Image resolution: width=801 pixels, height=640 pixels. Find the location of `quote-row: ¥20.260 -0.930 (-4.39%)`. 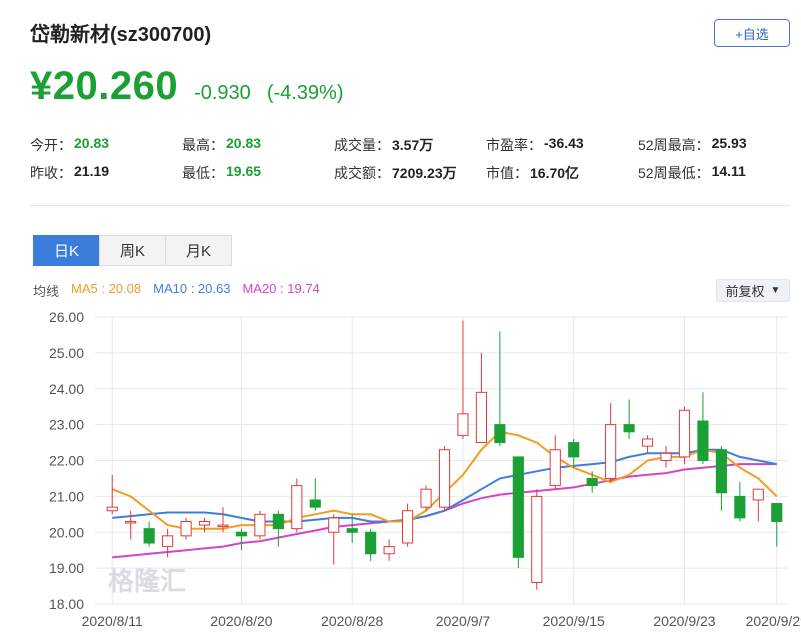

quote-row: ¥20.260 -0.930 (-4.39%) is located at coordinates (187, 86).